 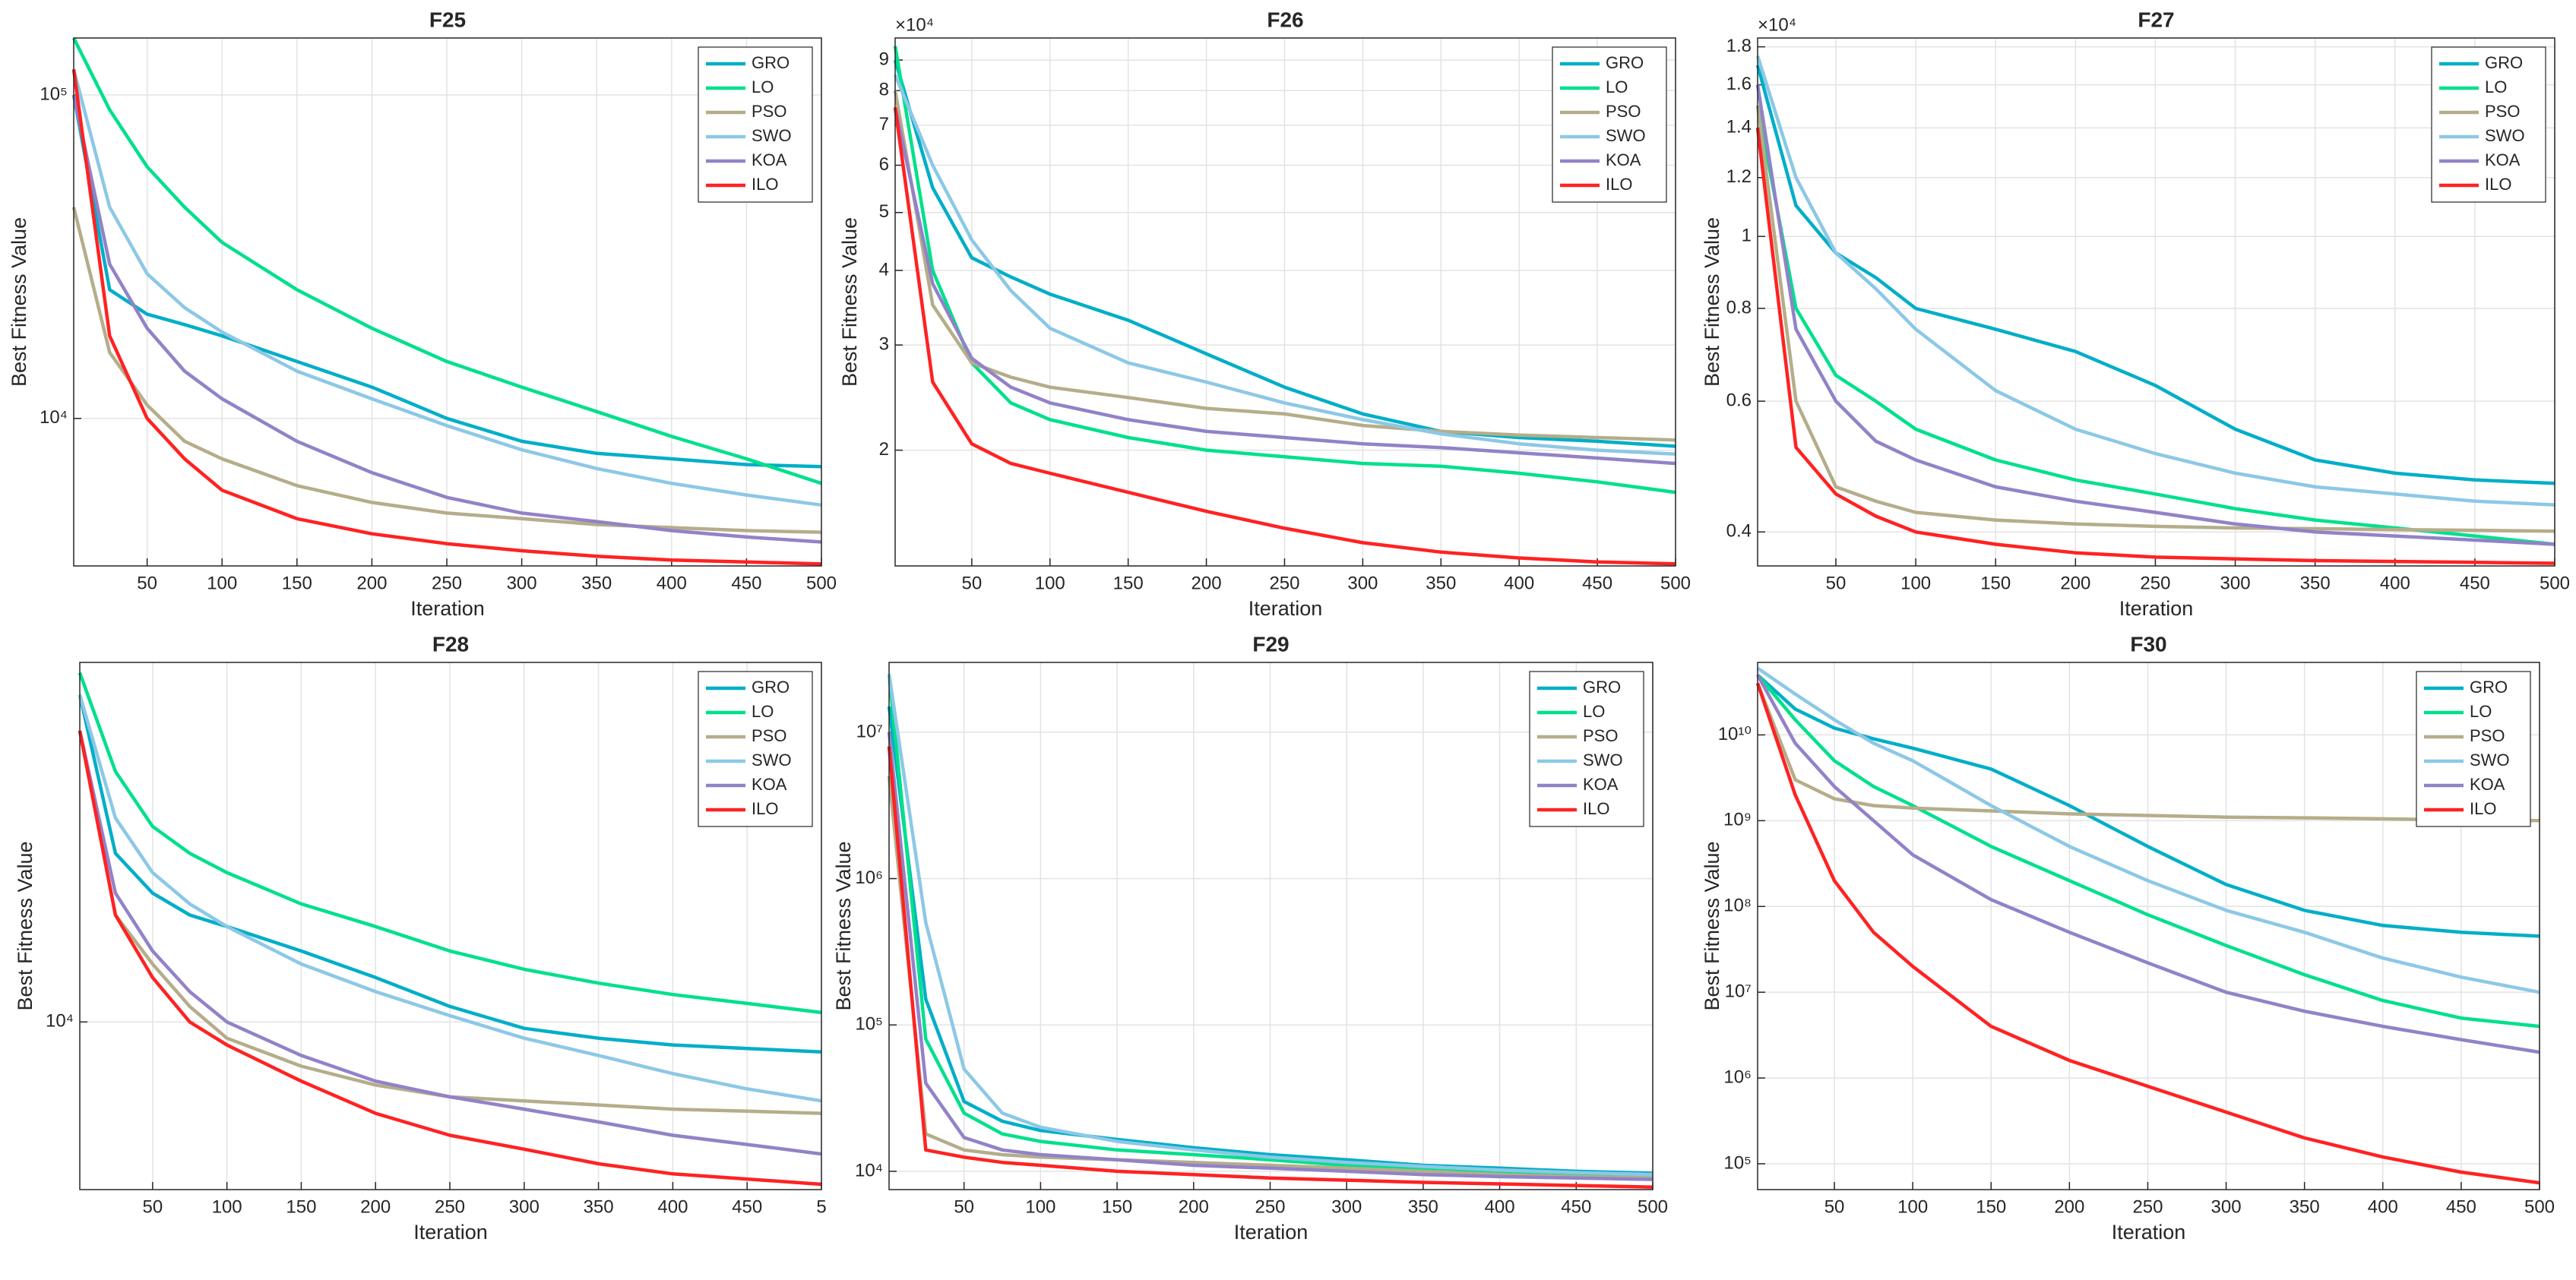 I want to click on x-tick-label: 5, so click(x=821, y=1206).